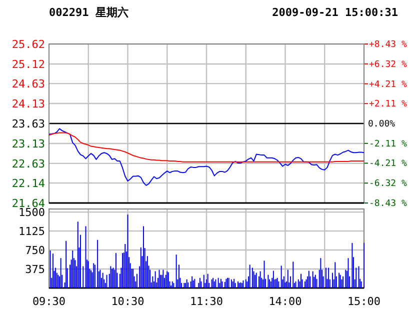  Describe the element at coordinates (388, 144) in the screenshot. I see `y2-tick-label: -2.11 %` at that location.